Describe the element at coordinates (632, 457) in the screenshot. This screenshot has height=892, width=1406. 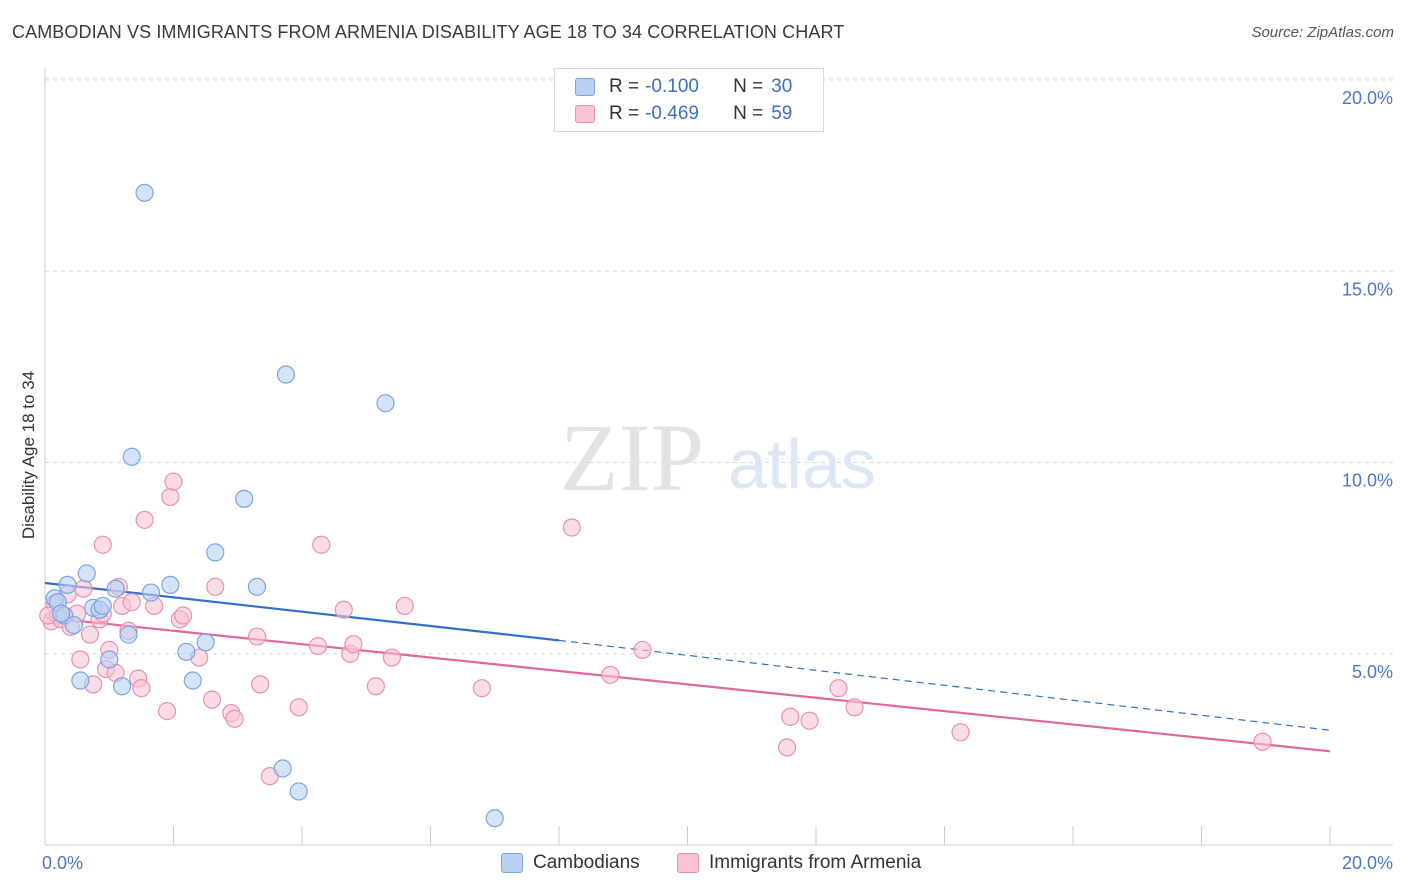
I see `watermark-zip: ZIP` at that location.